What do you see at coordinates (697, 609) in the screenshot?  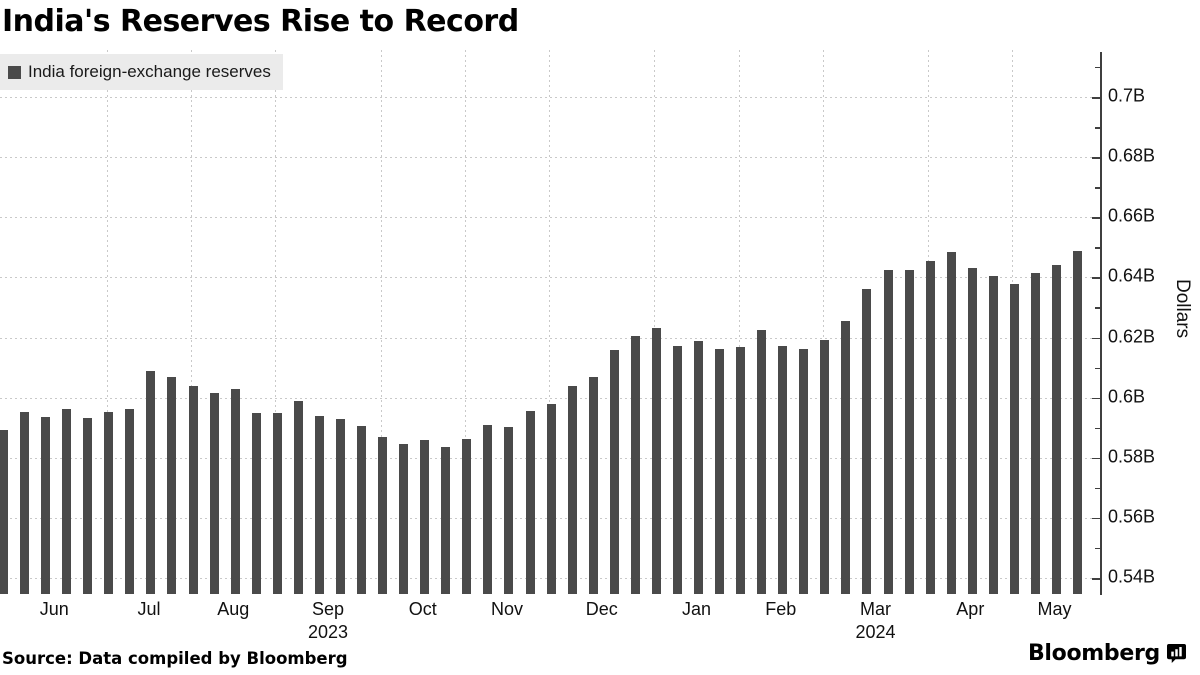 I see `x-axis-month-label: Jan` at bounding box center [697, 609].